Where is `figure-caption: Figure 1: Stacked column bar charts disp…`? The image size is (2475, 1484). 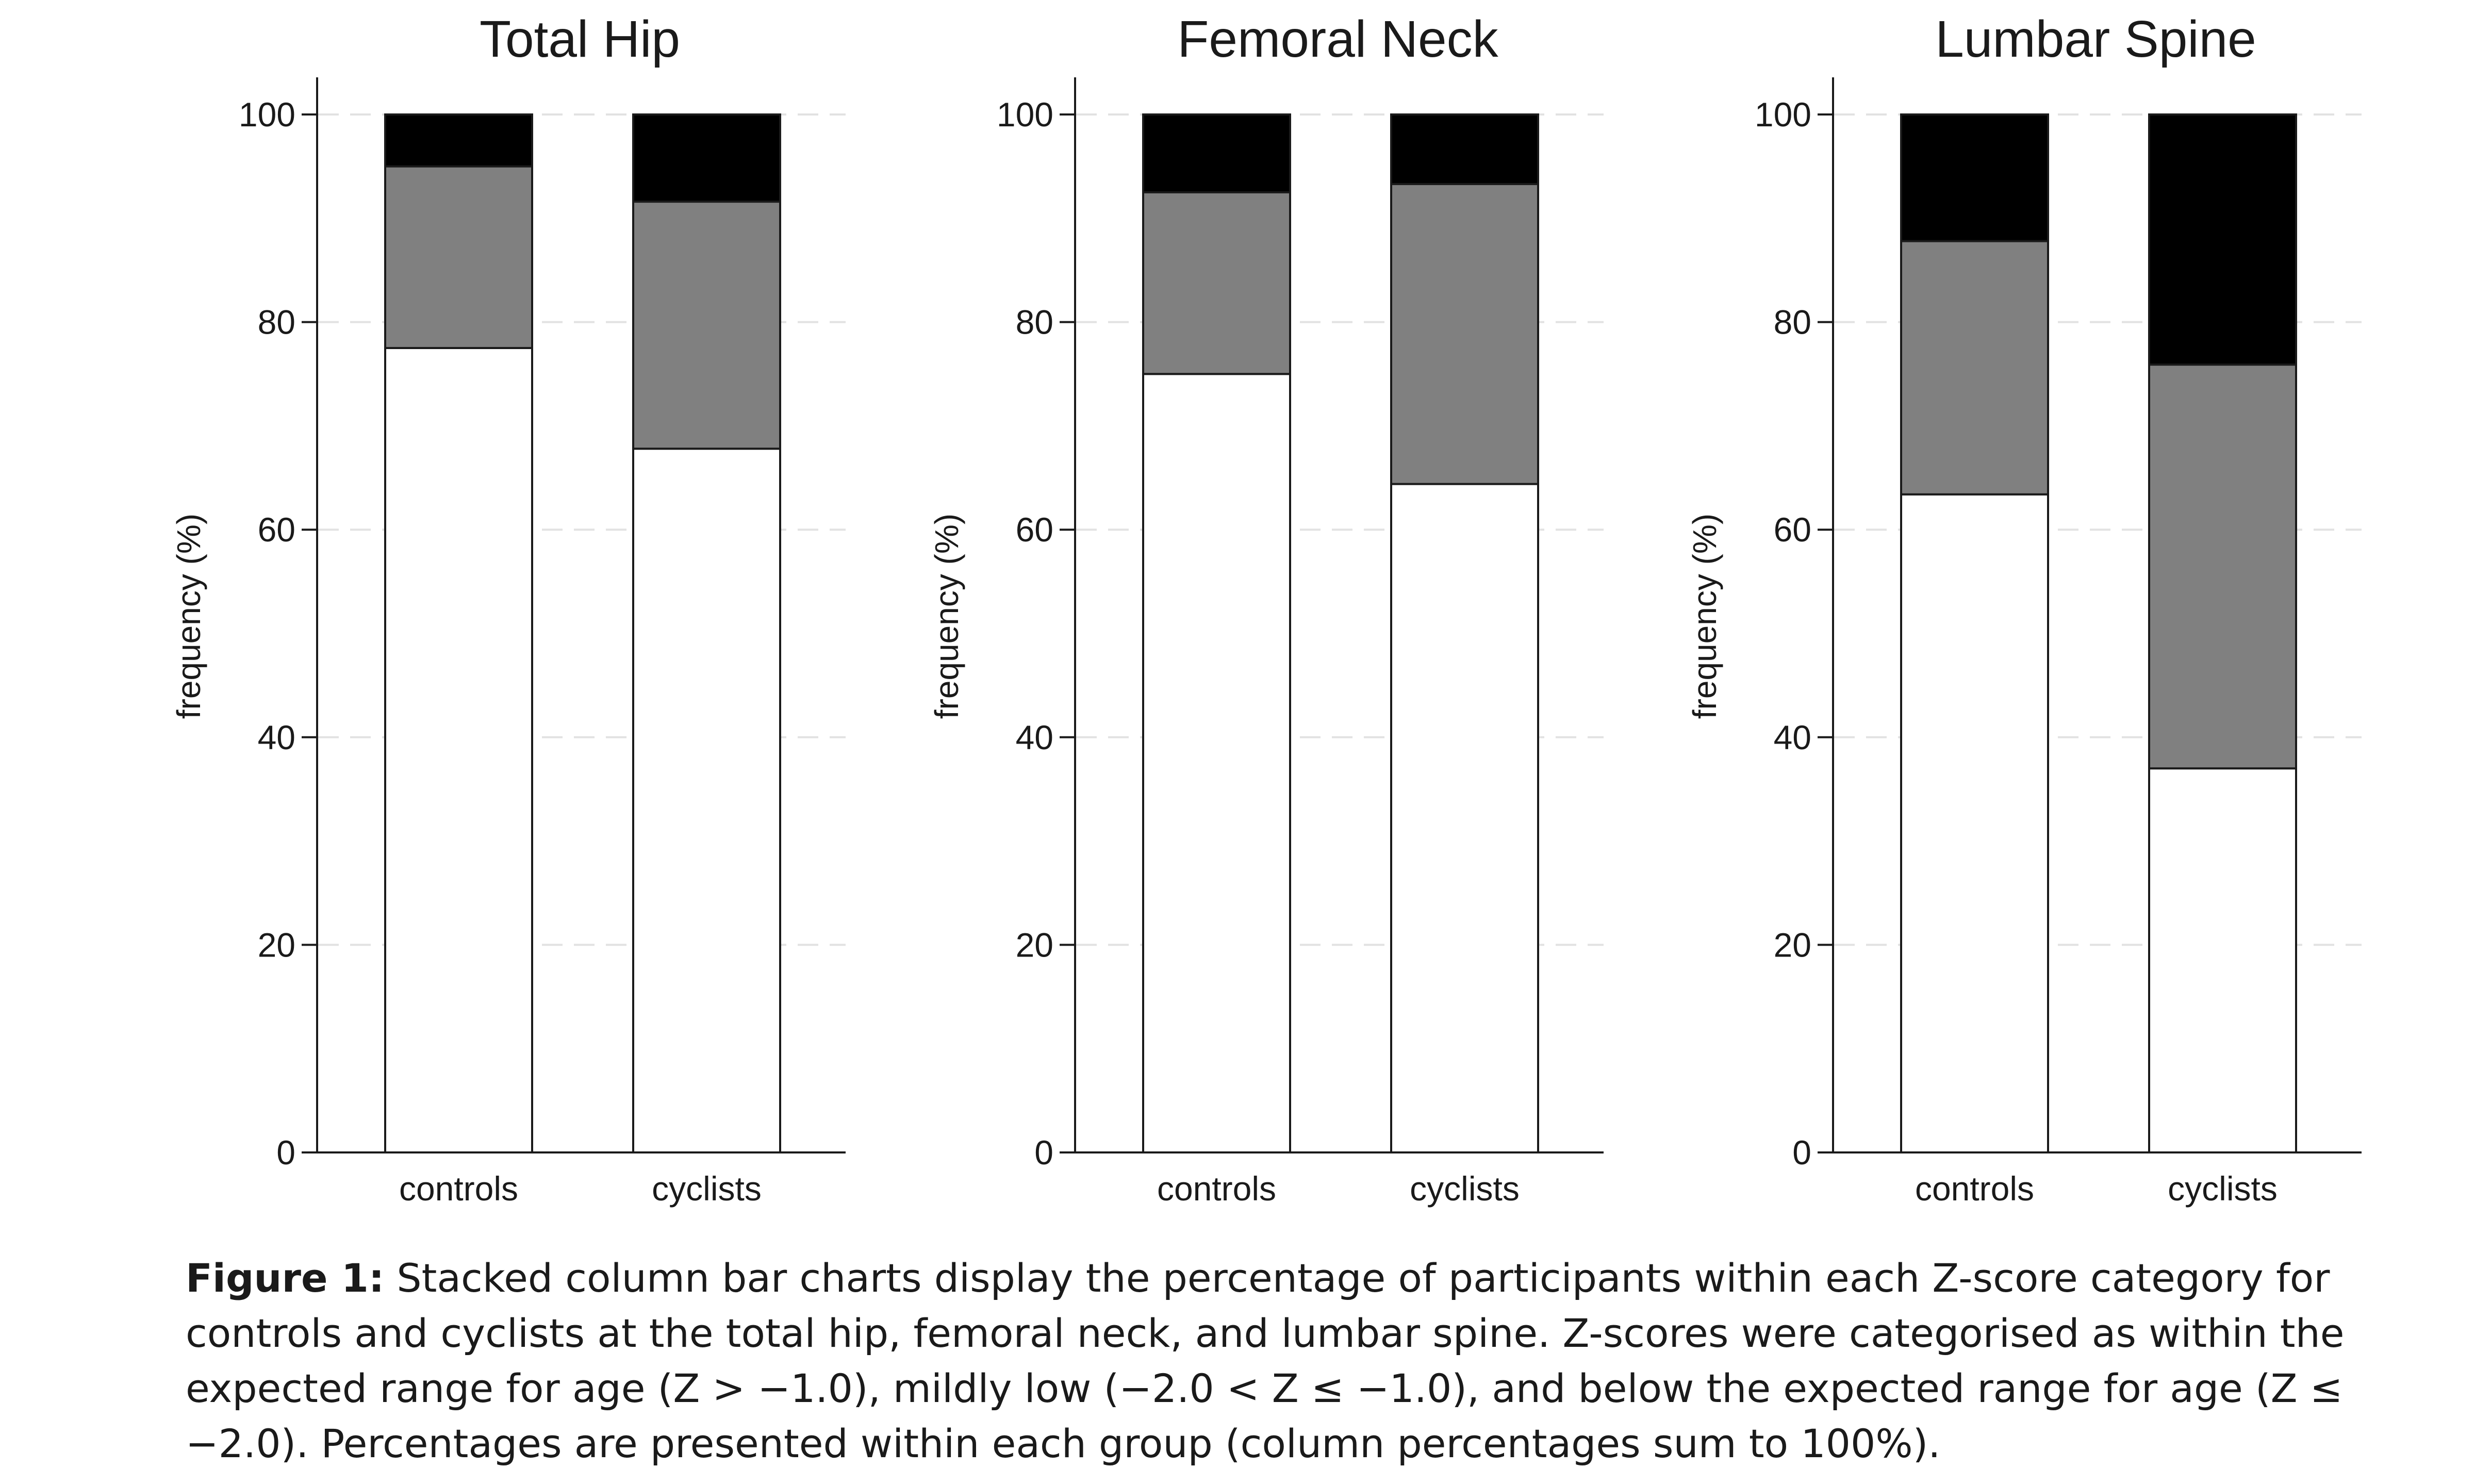
figure-caption: Figure 1: Stacked column bar charts disp… is located at coordinates (1304, 1360).